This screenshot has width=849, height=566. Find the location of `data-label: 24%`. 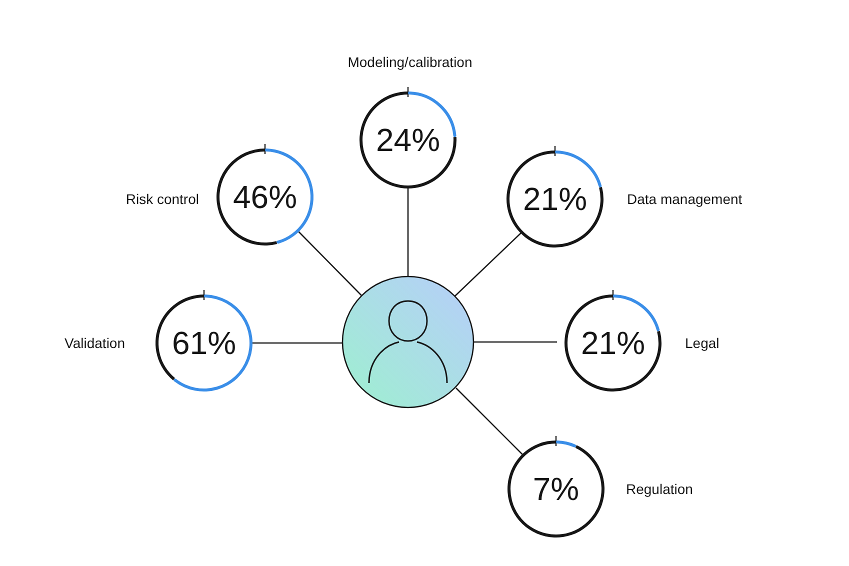

data-label: 24% is located at coordinates (408, 140).